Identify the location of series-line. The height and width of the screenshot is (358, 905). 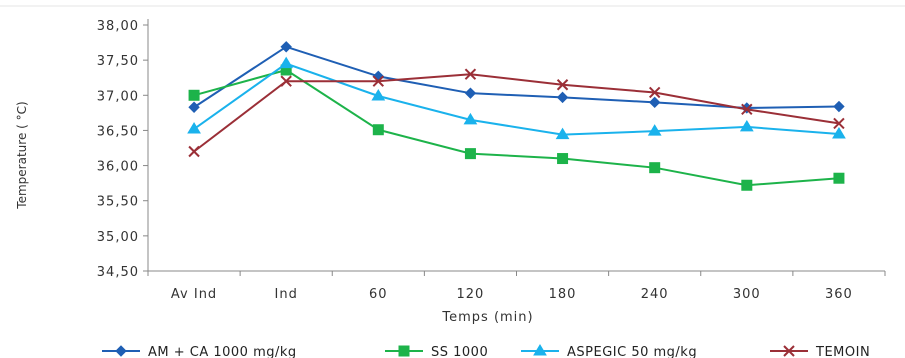
(516, 99).